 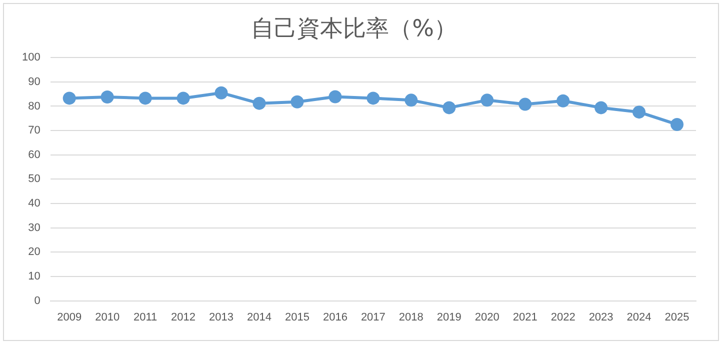 What do you see at coordinates (487, 317) in the screenshot?
I see `x-tick-label: 2020` at bounding box center [487, 317].